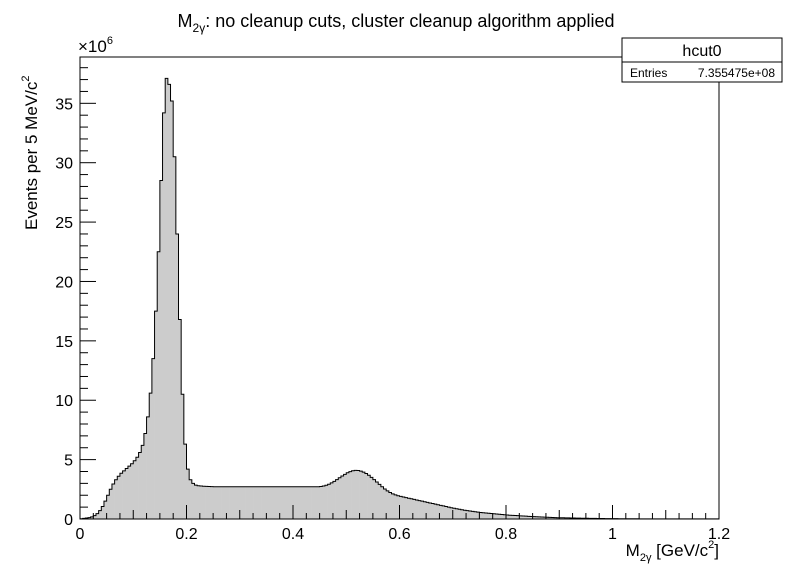 Image resolution: width=798 pixels, height=581 pixels. What do you see at coordinates (30, 153) in the screenshot?
I see `y-axis-label: Events per 5 MeV/c2` at bounding box center [30, 153].